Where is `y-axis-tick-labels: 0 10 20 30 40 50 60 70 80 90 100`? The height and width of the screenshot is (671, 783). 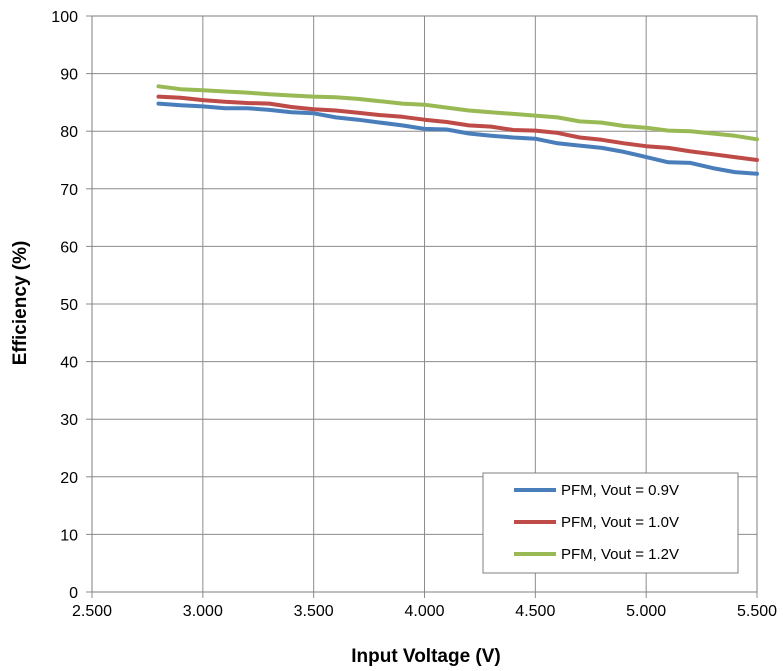 y-axis-tick-labels: 0 10 20 30 40 50 60 70 80 90 100 is located at coordinates (64, 305).